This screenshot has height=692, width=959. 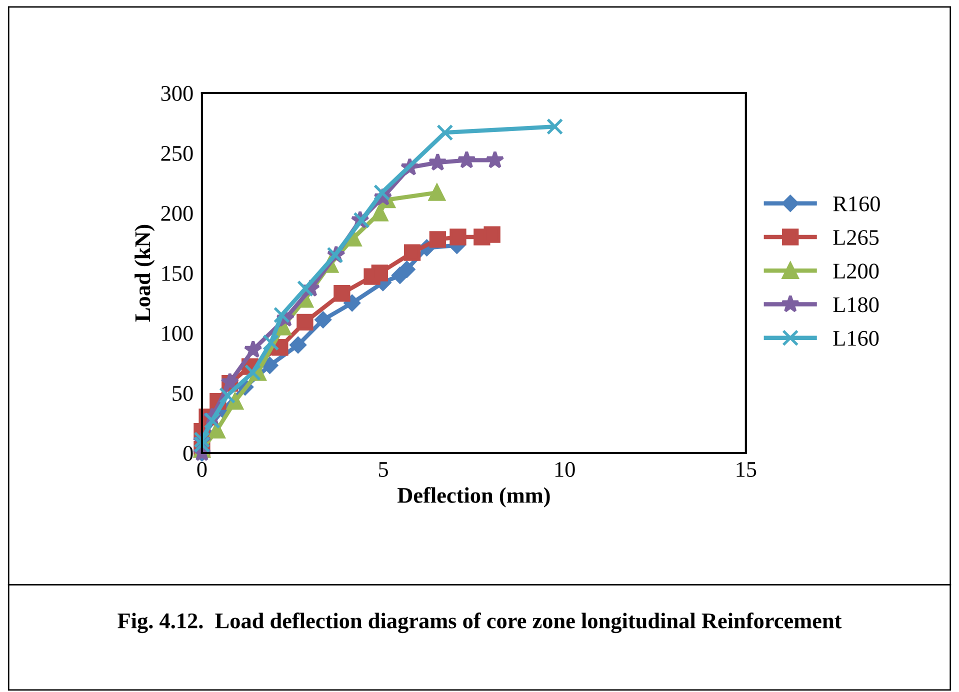 I want to click on x-tick-label: 5, so click(x=383, y=469).